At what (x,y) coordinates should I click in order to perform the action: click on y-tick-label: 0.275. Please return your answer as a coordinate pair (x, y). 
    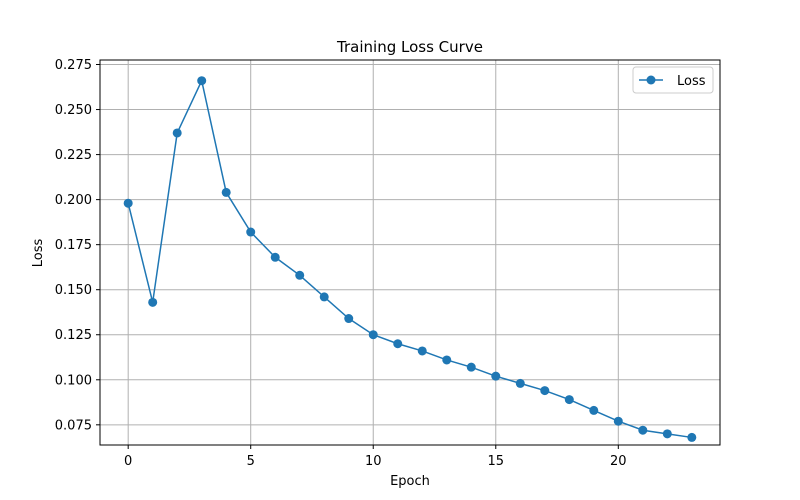
    Looking at the image, I should click on (73, 65).